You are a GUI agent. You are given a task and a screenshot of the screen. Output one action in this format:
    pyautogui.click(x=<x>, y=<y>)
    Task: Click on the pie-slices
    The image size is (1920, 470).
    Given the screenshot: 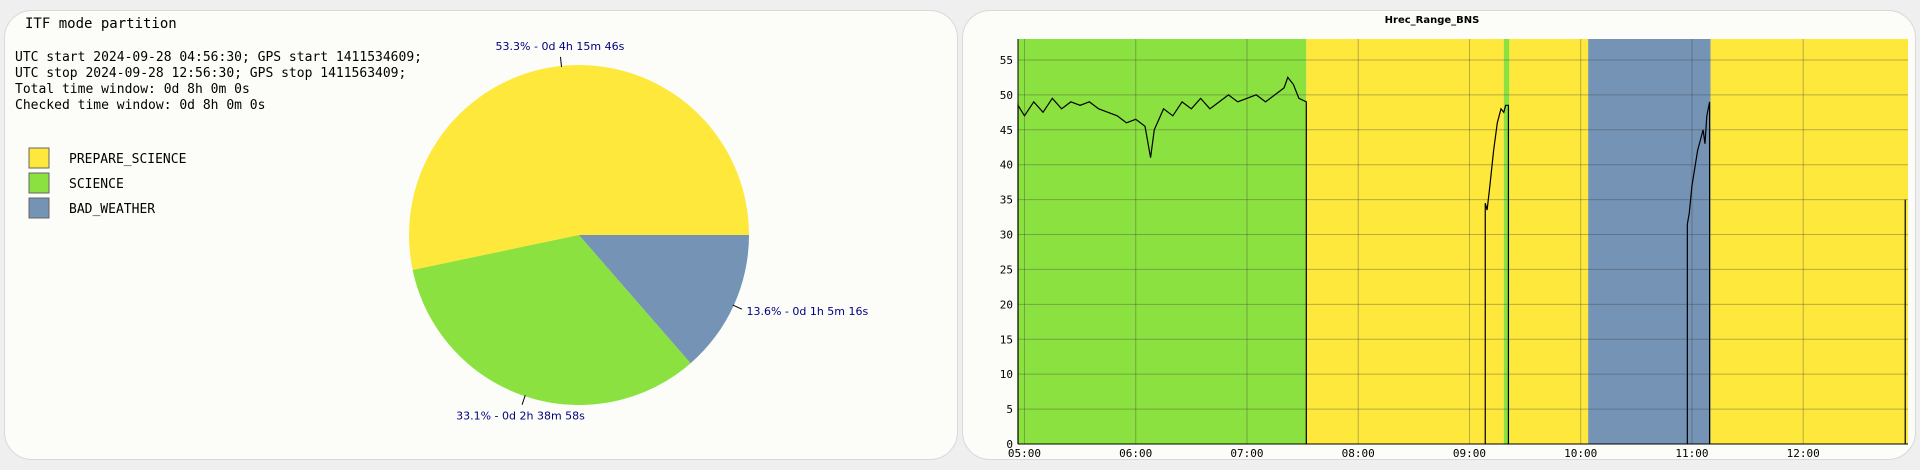 What is the action you would take?
    pyautogui.click(x=579, y=235)
    